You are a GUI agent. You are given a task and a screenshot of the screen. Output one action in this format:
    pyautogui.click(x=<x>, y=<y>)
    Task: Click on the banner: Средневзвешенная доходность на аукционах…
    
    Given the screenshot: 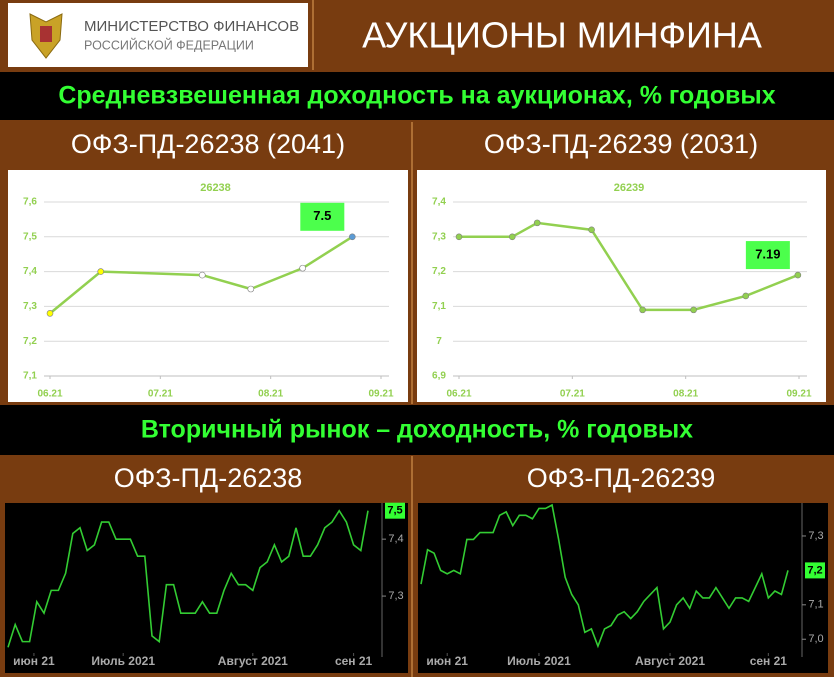 What is the action you would take?
    pyautogui.click(x=416, y=96)
    